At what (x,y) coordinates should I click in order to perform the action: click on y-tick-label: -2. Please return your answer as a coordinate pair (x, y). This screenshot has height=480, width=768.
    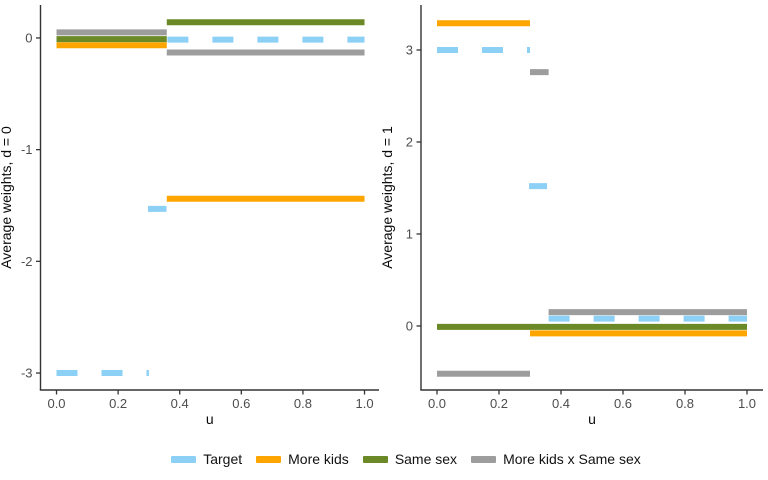
    Looking at the image, I should click on (27, 261).